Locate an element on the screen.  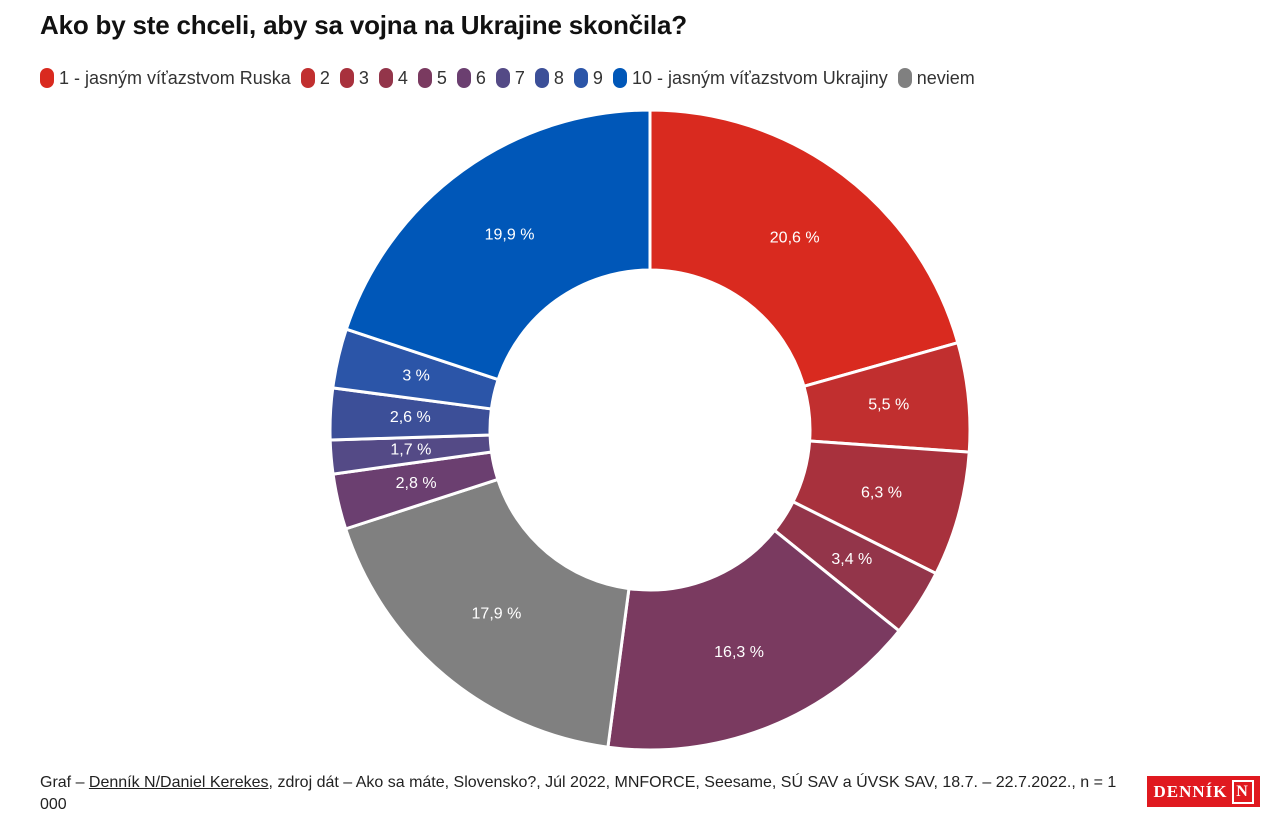
legend-item: 4 is located at coordinates (393, 78).